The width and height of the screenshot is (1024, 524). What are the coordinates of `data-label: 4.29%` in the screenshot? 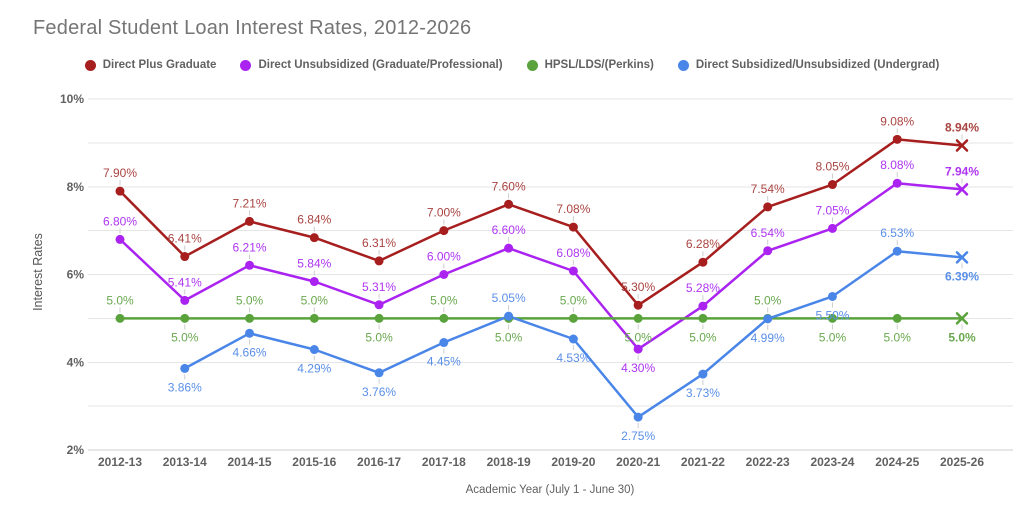 It's located at (314, 369).